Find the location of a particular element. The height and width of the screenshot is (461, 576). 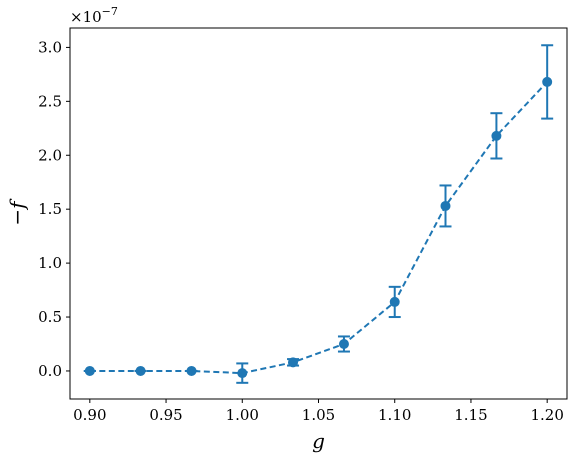

x-tick-label: 0.90 is located at coordinates (89, 415).